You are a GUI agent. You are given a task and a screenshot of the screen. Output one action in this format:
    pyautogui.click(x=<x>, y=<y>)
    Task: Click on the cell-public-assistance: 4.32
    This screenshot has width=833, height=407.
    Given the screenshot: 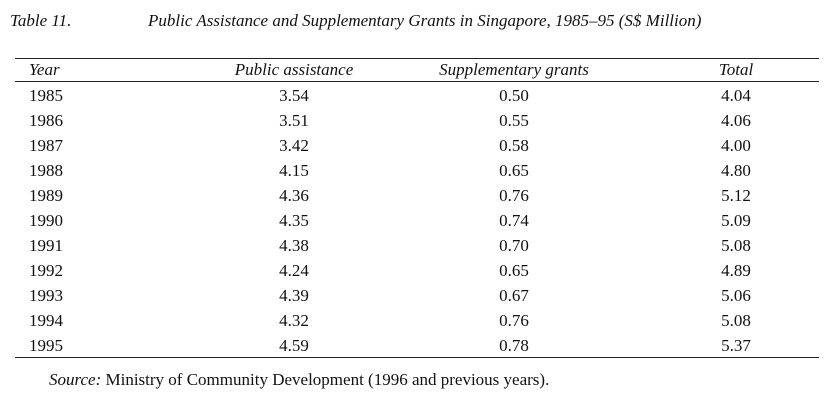 What is the action you would take?
    pyautogui.click(x=294, y=320)
    